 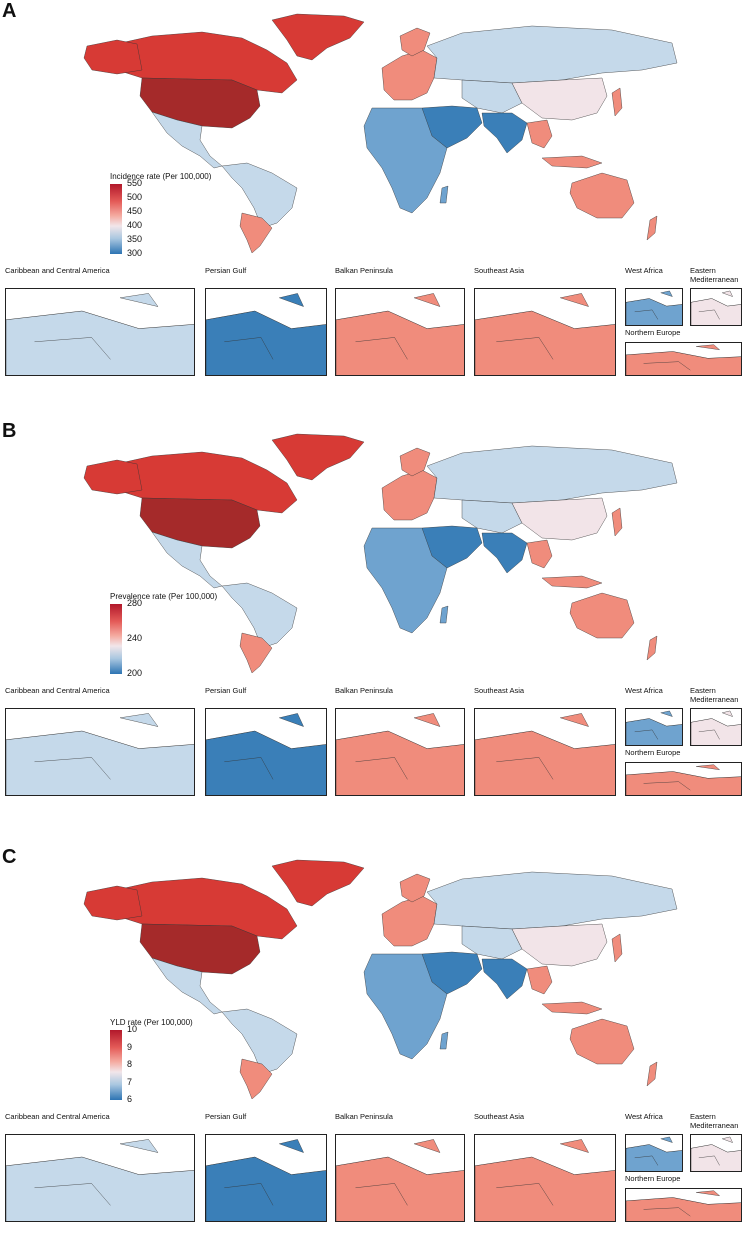 I want to click on panel-letter: B, so click(x=9, y=431).